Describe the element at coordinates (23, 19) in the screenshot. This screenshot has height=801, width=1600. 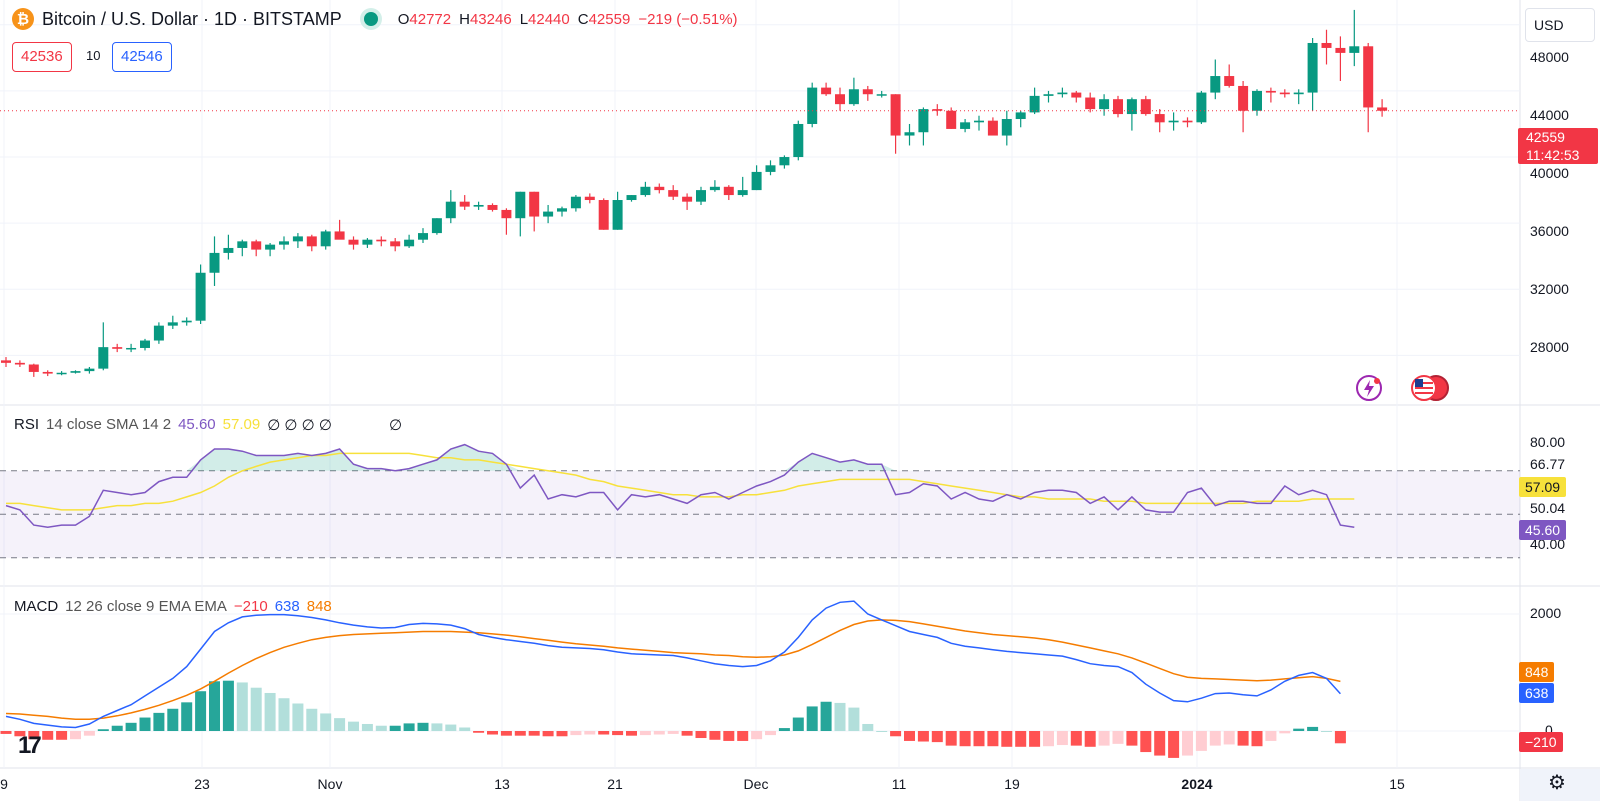
I see `bitcoin-icon: ₿` at that location.